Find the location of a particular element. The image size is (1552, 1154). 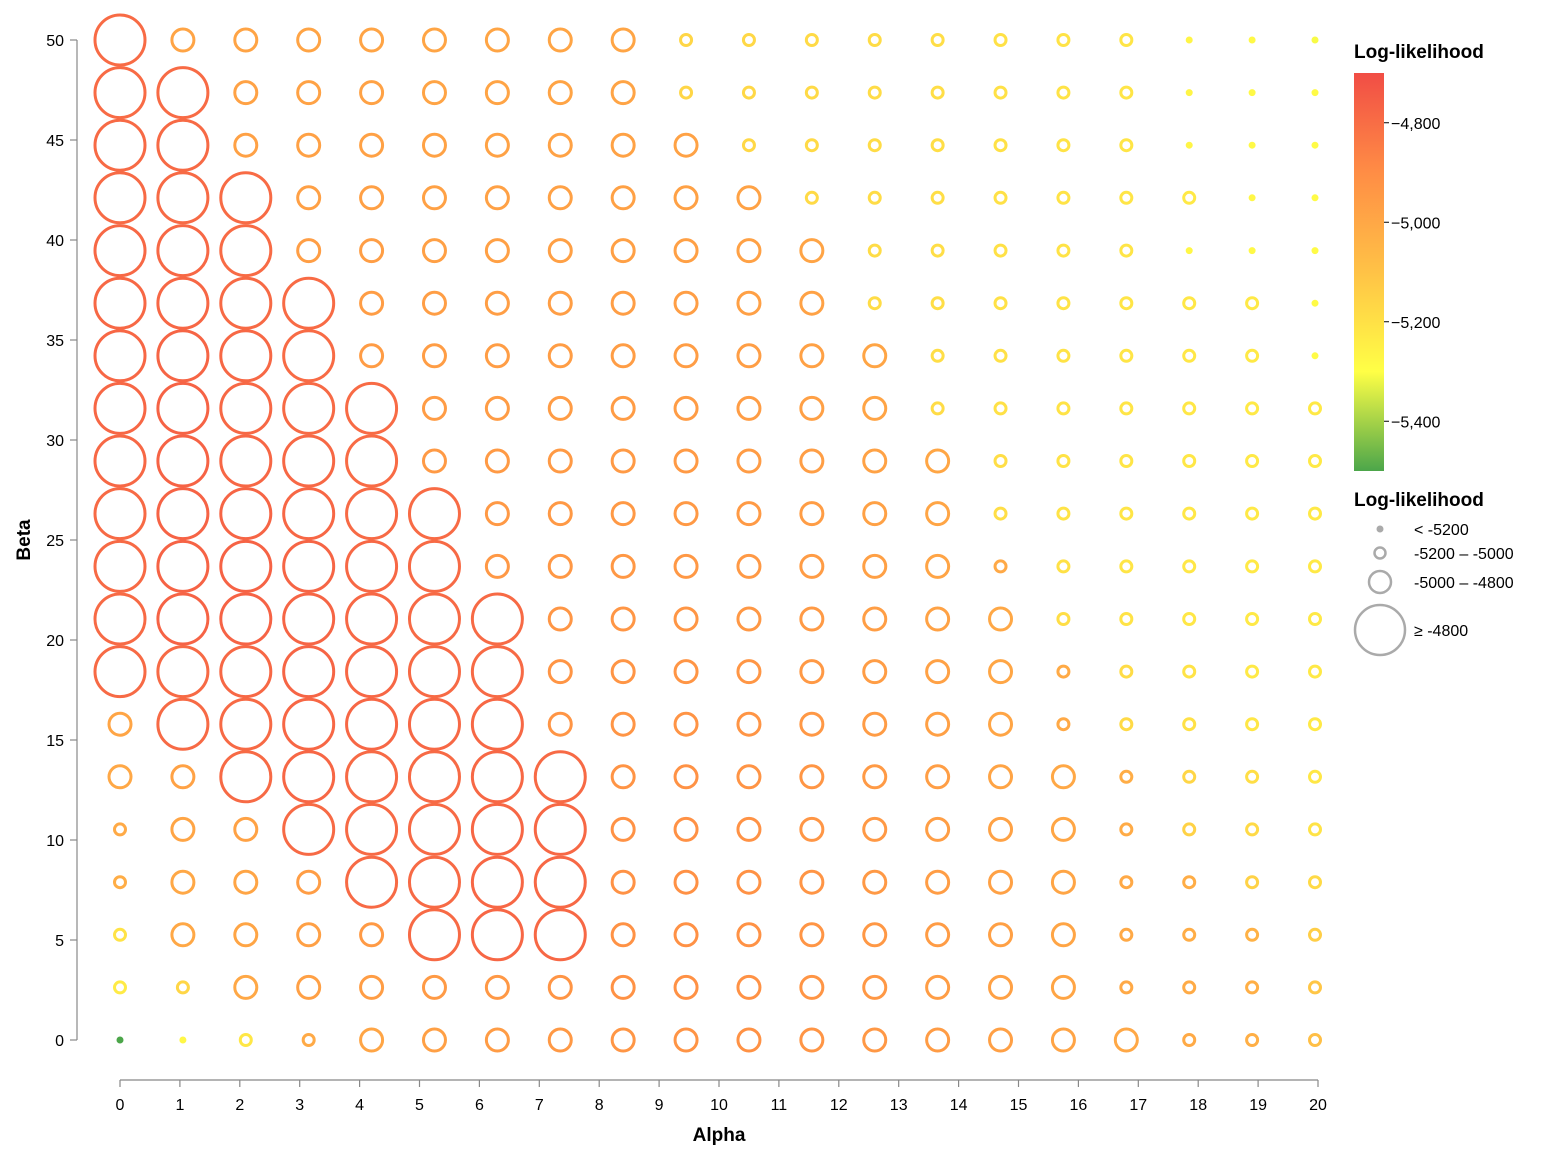

x-tick-label: 3 is located at coordinates (299, 1105).